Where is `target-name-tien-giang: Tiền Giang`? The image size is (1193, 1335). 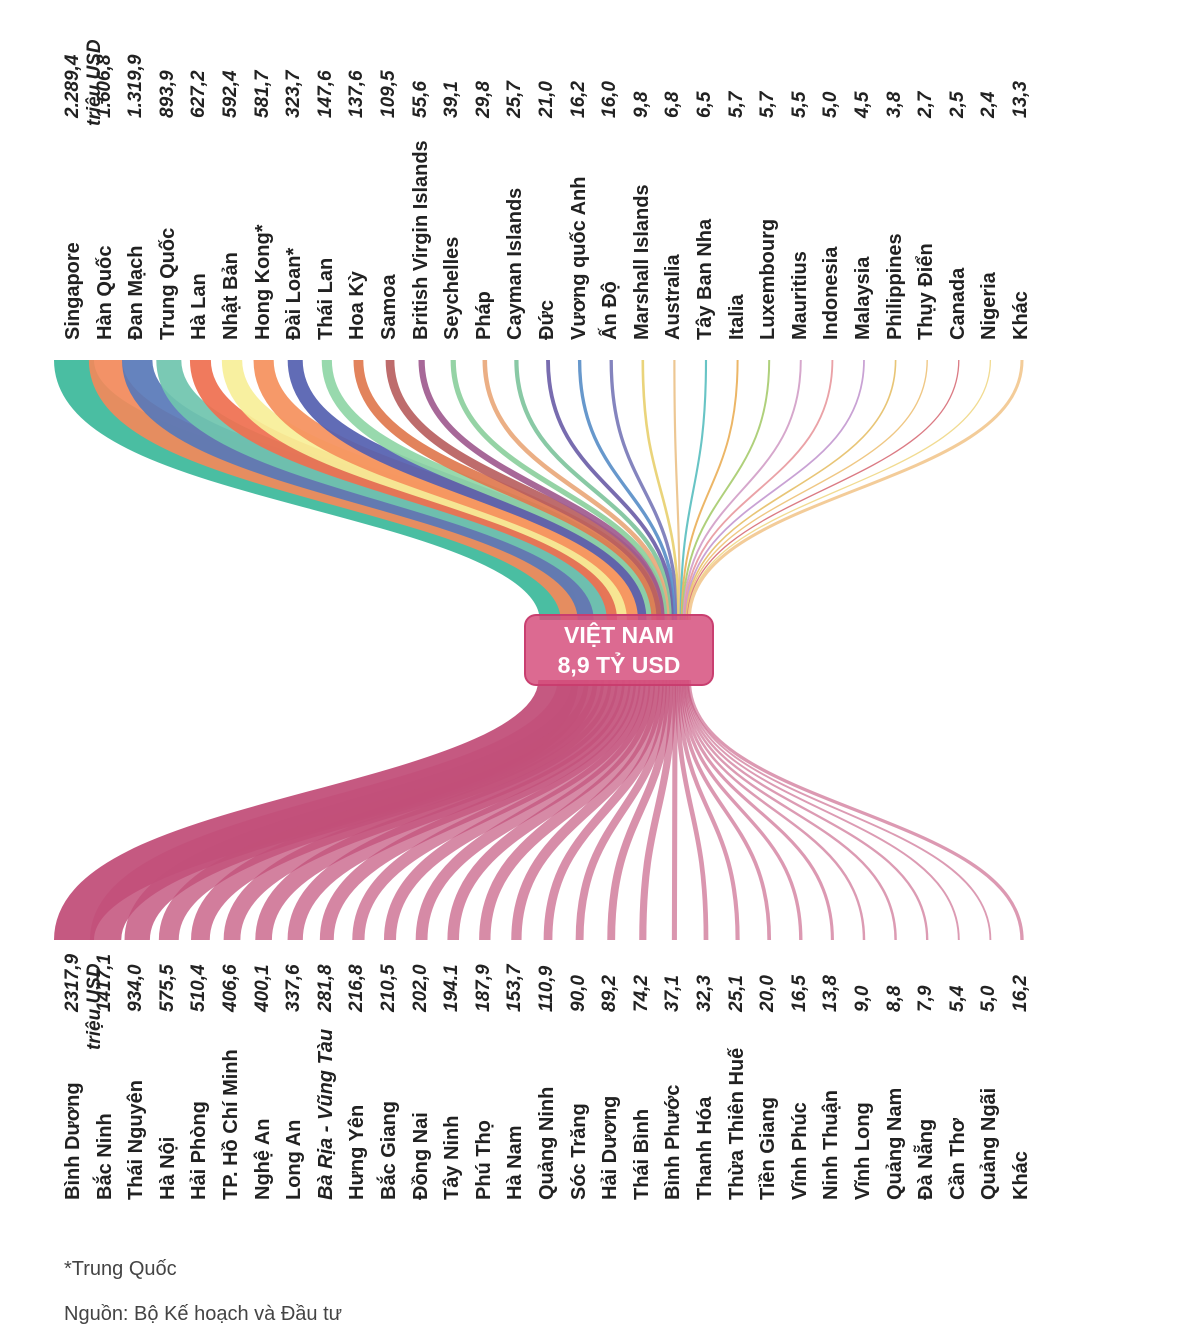
target-name-tien-giang: Tiền Giang is located at coordinates (768, 1148).